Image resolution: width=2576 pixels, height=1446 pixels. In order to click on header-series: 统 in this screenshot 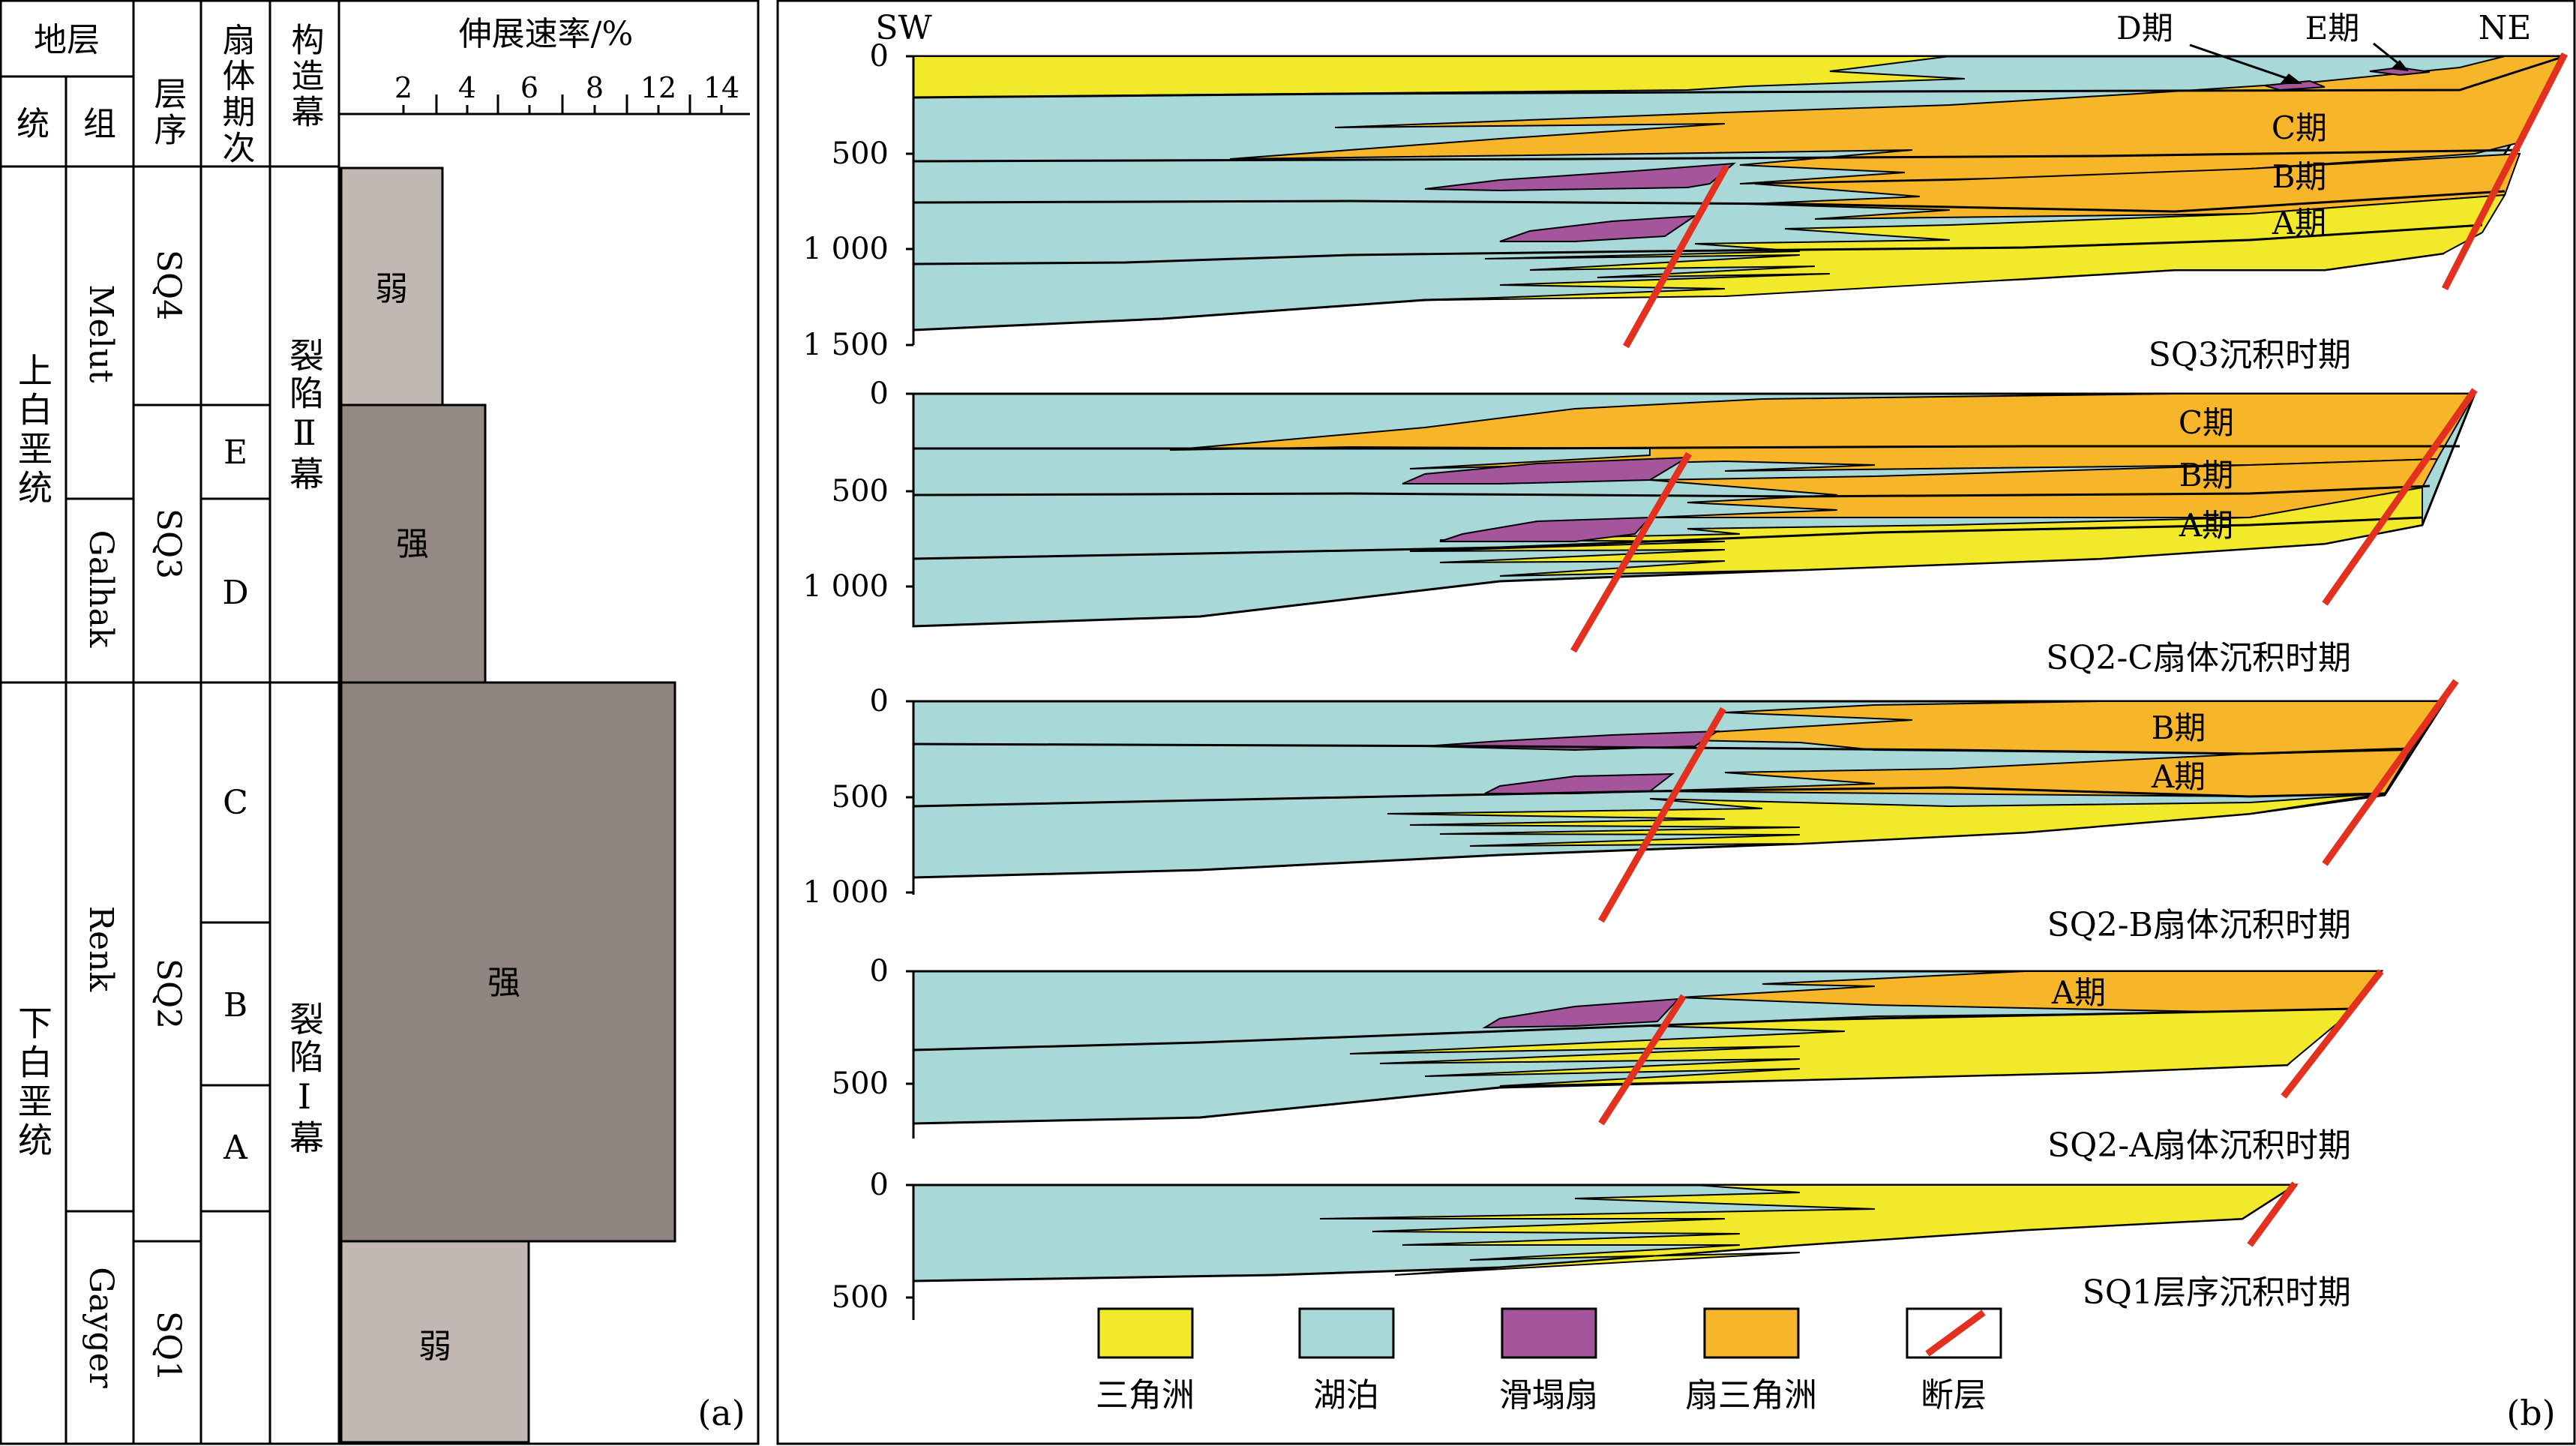, I will do `click(33, 124)`.